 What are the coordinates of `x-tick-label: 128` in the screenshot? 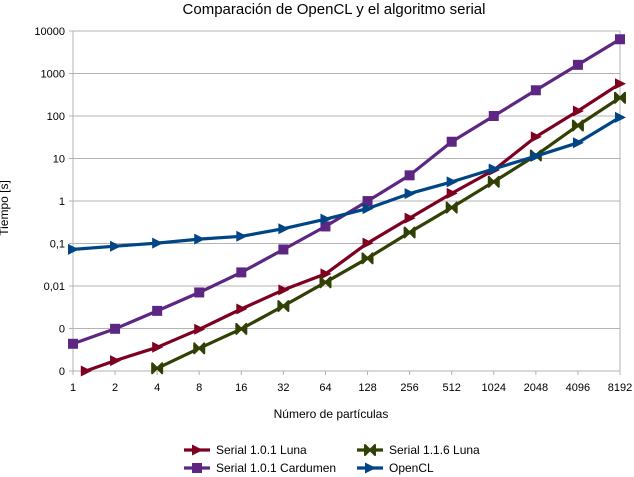 It's located at (367, 388).